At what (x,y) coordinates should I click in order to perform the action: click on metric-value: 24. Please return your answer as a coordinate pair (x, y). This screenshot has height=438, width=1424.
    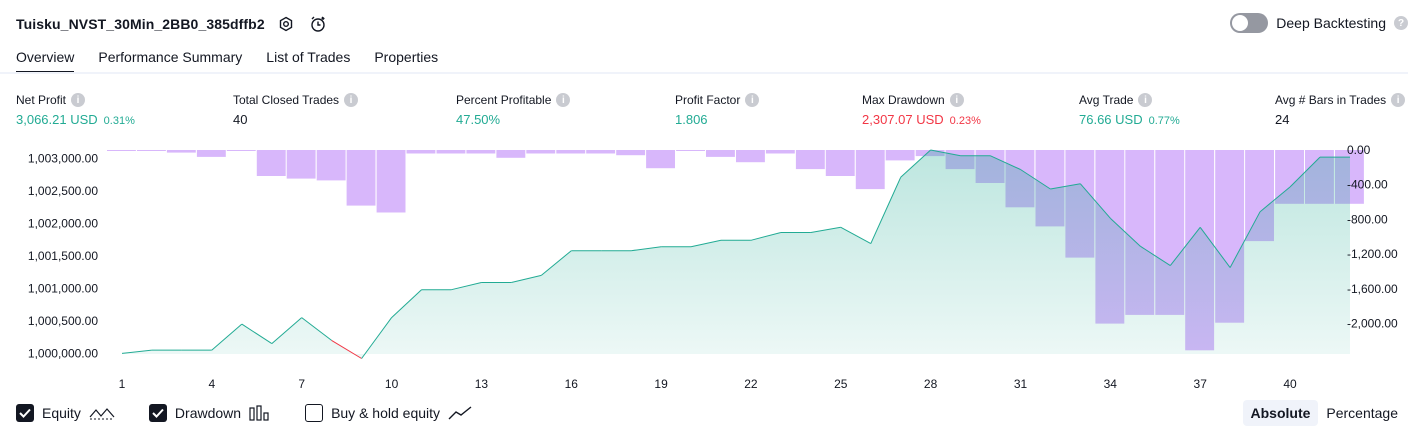
    Looking at the image, I should click on (1282, 119).